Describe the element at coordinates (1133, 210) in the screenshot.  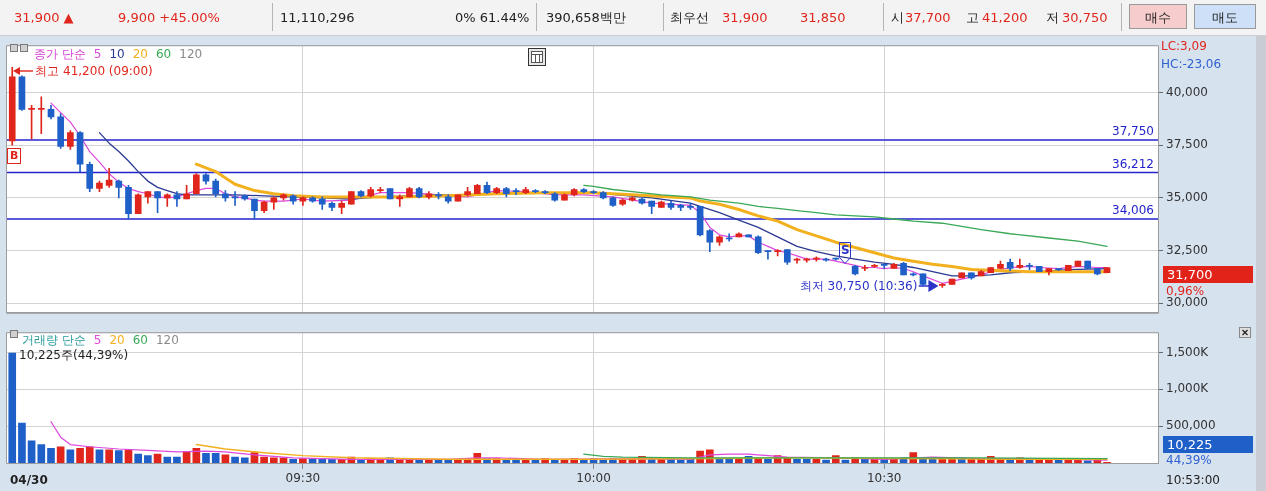
I see `ref-line-label: 34,006` at that location.